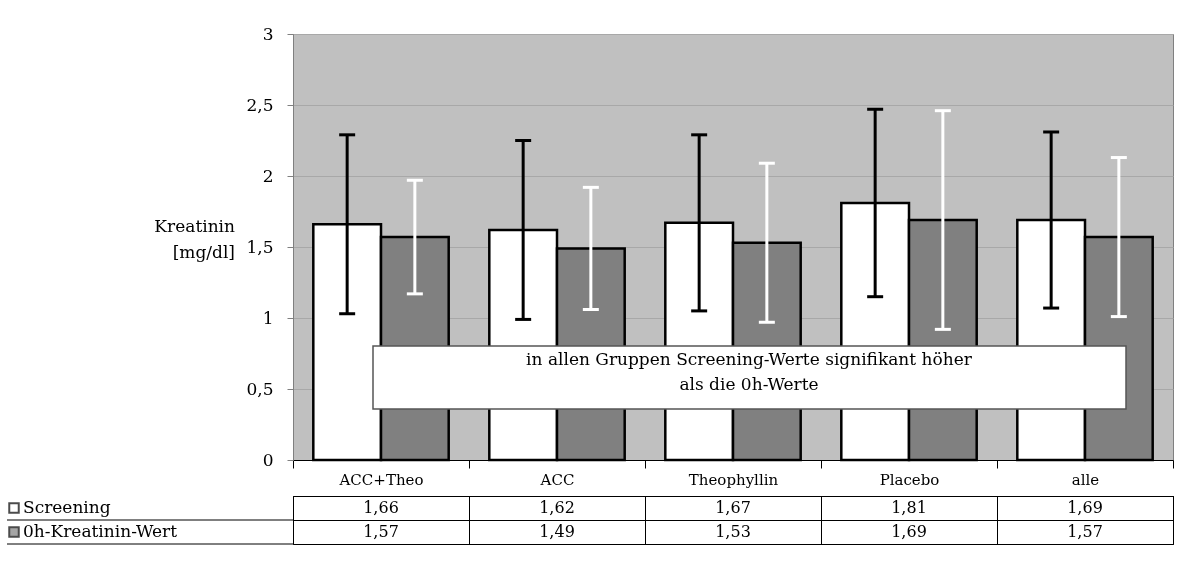 The width and height of the screenshot is (1178, 567). Describe the element at coordinates (381, 479) in the screenshot. I see `x-tick-label: ACC+Theo` at that location.